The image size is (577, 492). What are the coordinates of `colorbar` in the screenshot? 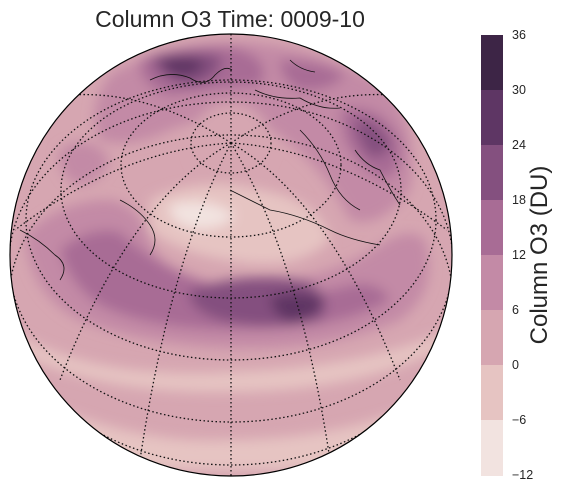 It's located at (492, 255).